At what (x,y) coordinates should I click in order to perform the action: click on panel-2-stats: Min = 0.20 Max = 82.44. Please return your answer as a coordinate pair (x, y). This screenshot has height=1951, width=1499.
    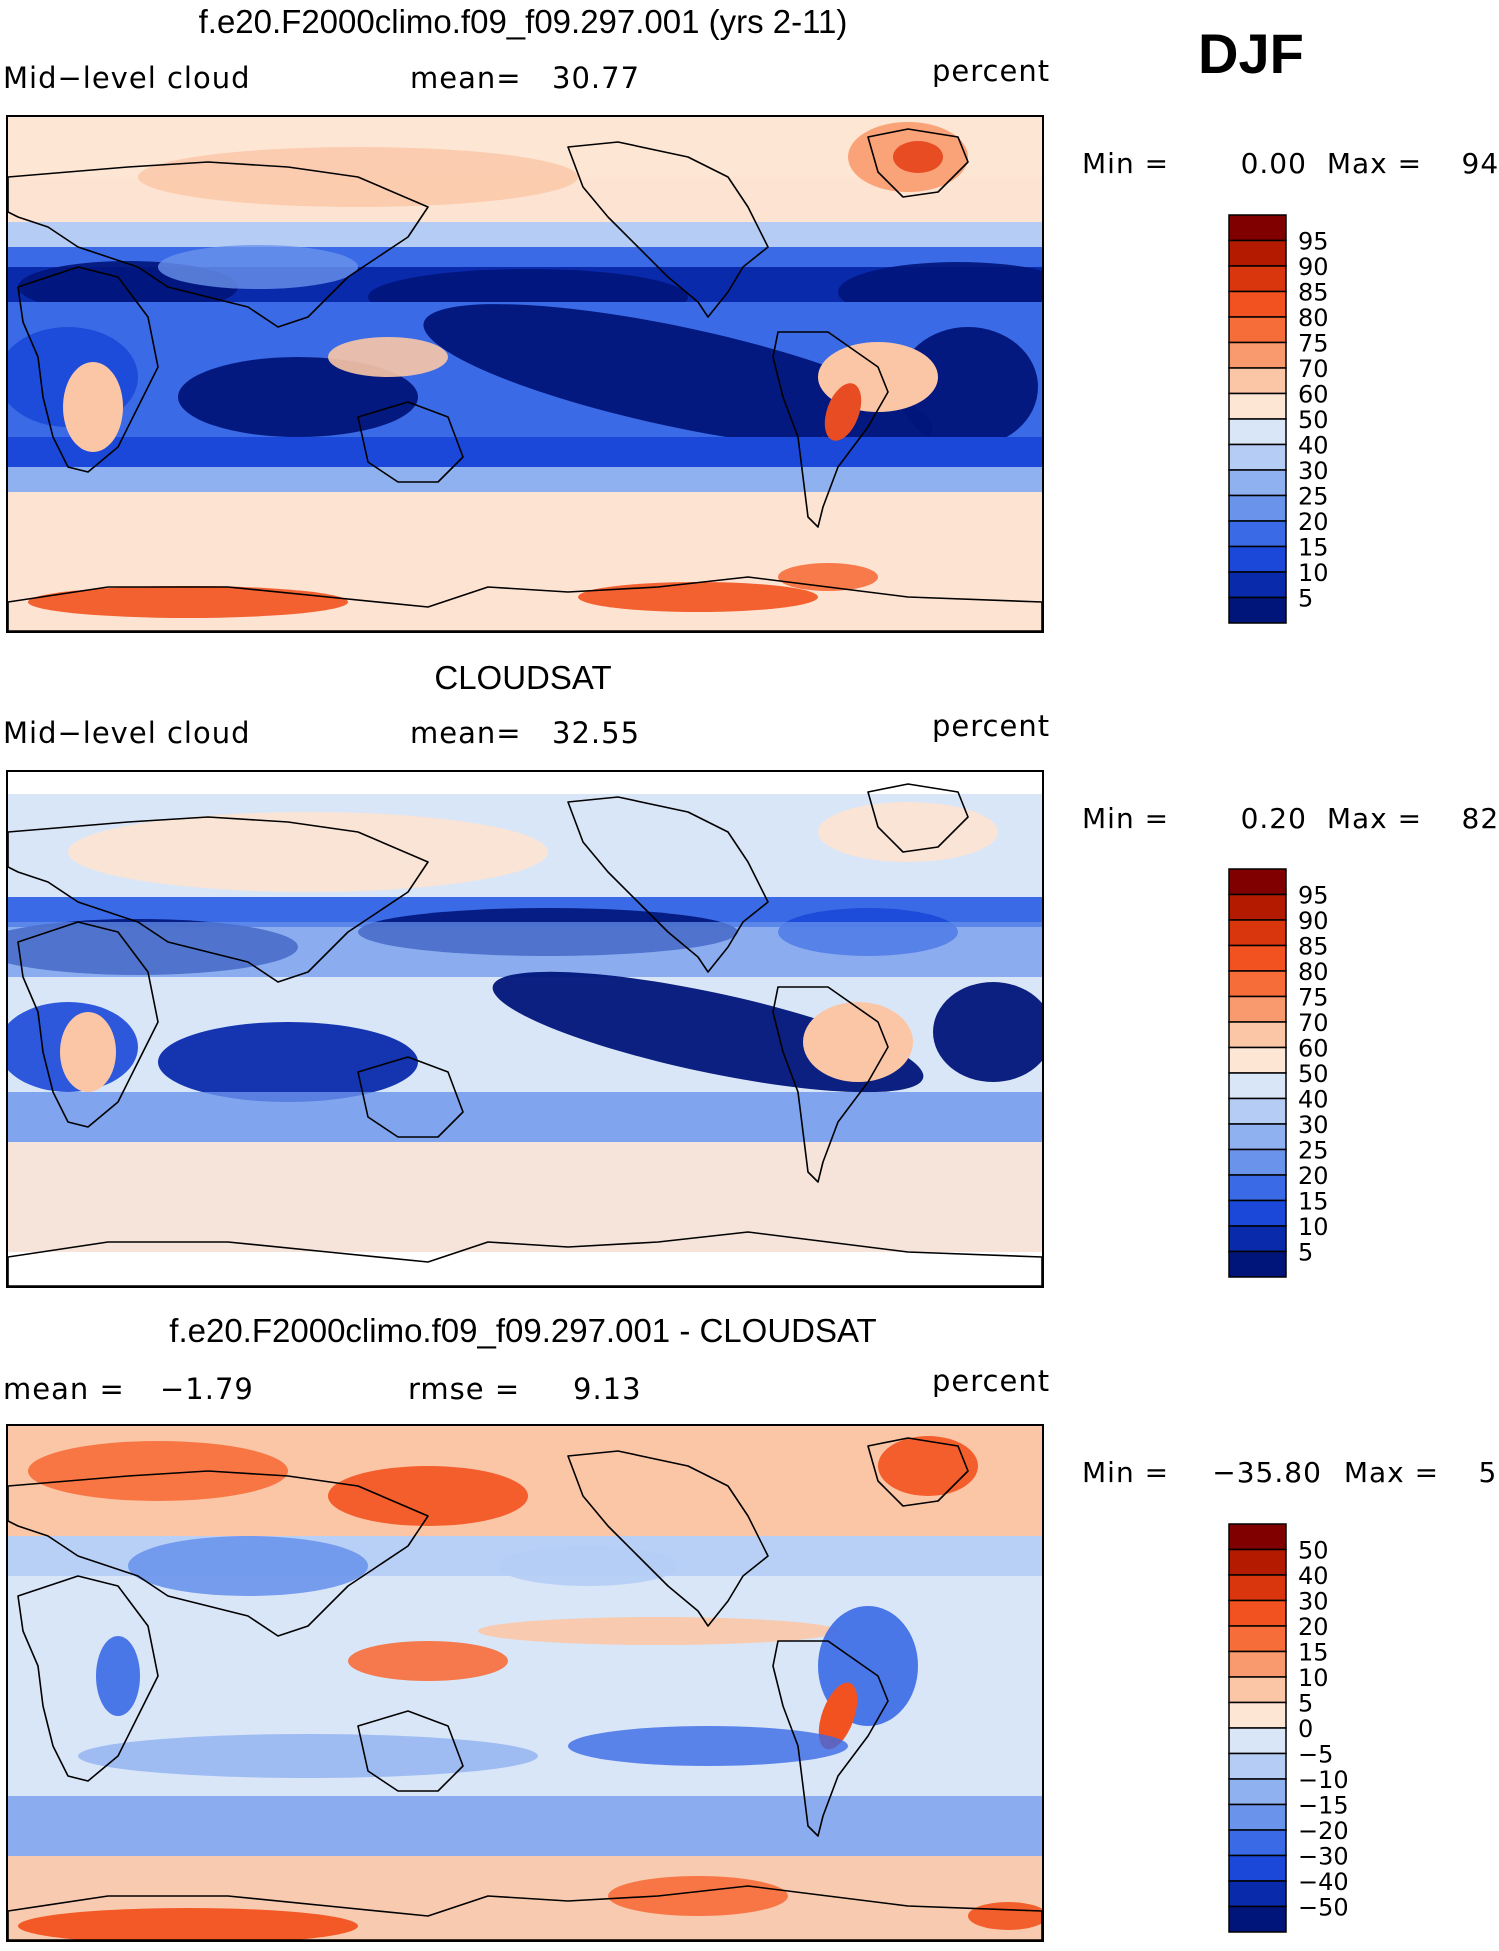
    Looking at the image, I should click on (1290, 819).